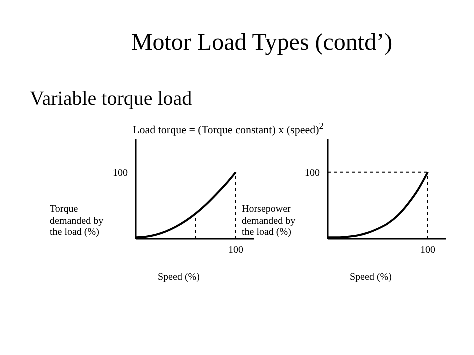 This screenshot has width=474, height=355. I want to click on chart-title: Motor Load Types (contd’), so click(262, 43).